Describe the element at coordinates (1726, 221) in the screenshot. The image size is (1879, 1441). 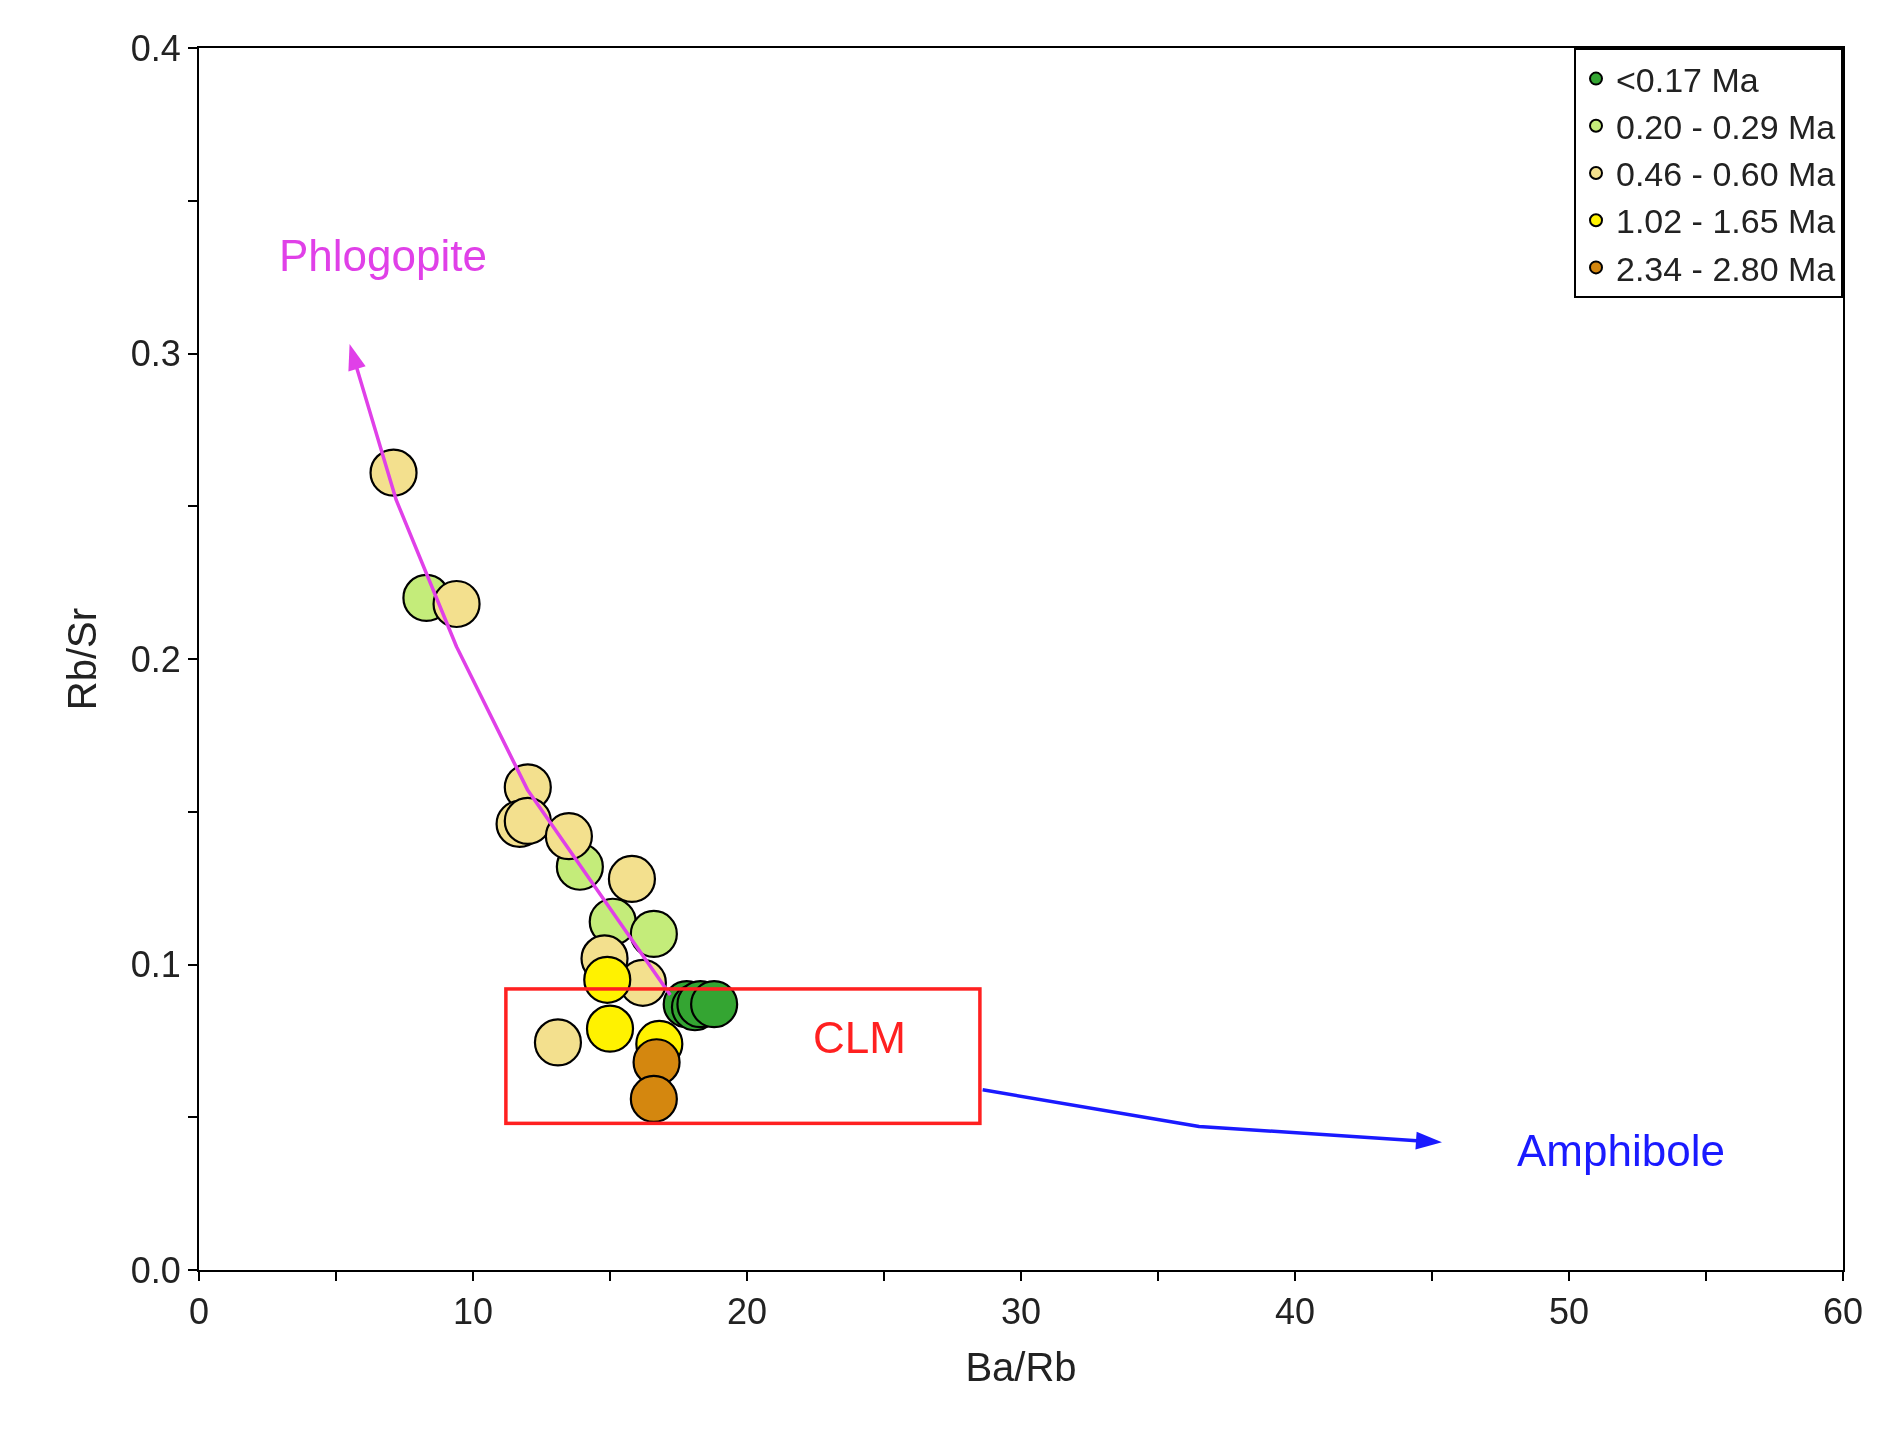
I see `legend-label: 1.02 - 1.65 Ma` at that location.